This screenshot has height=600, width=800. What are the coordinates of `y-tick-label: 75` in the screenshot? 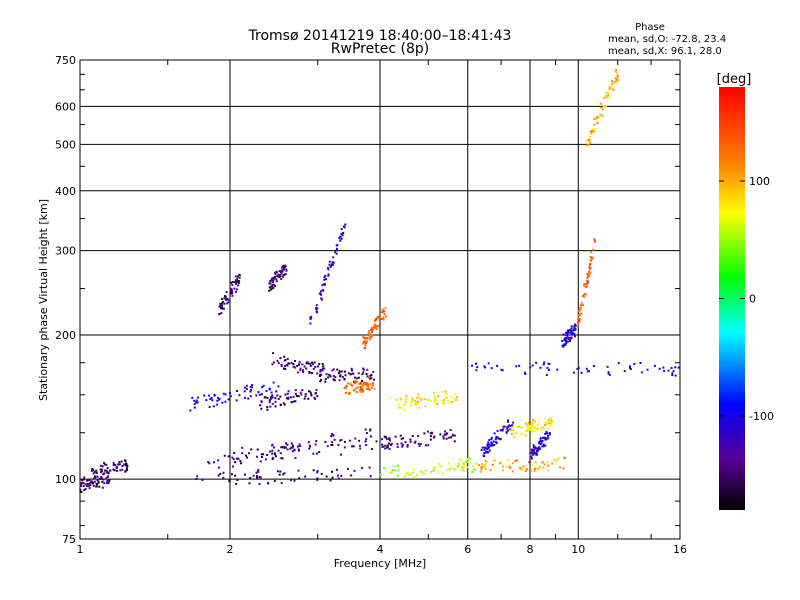 It's located at (69, 539).